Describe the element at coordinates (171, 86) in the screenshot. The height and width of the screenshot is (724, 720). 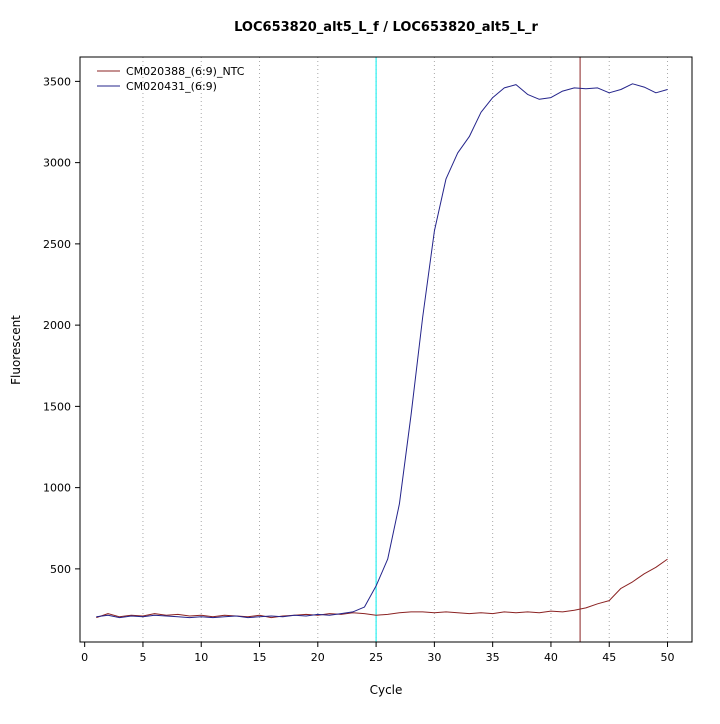
I see `legend-label-sample: CM020431_(6:9)` at that location.